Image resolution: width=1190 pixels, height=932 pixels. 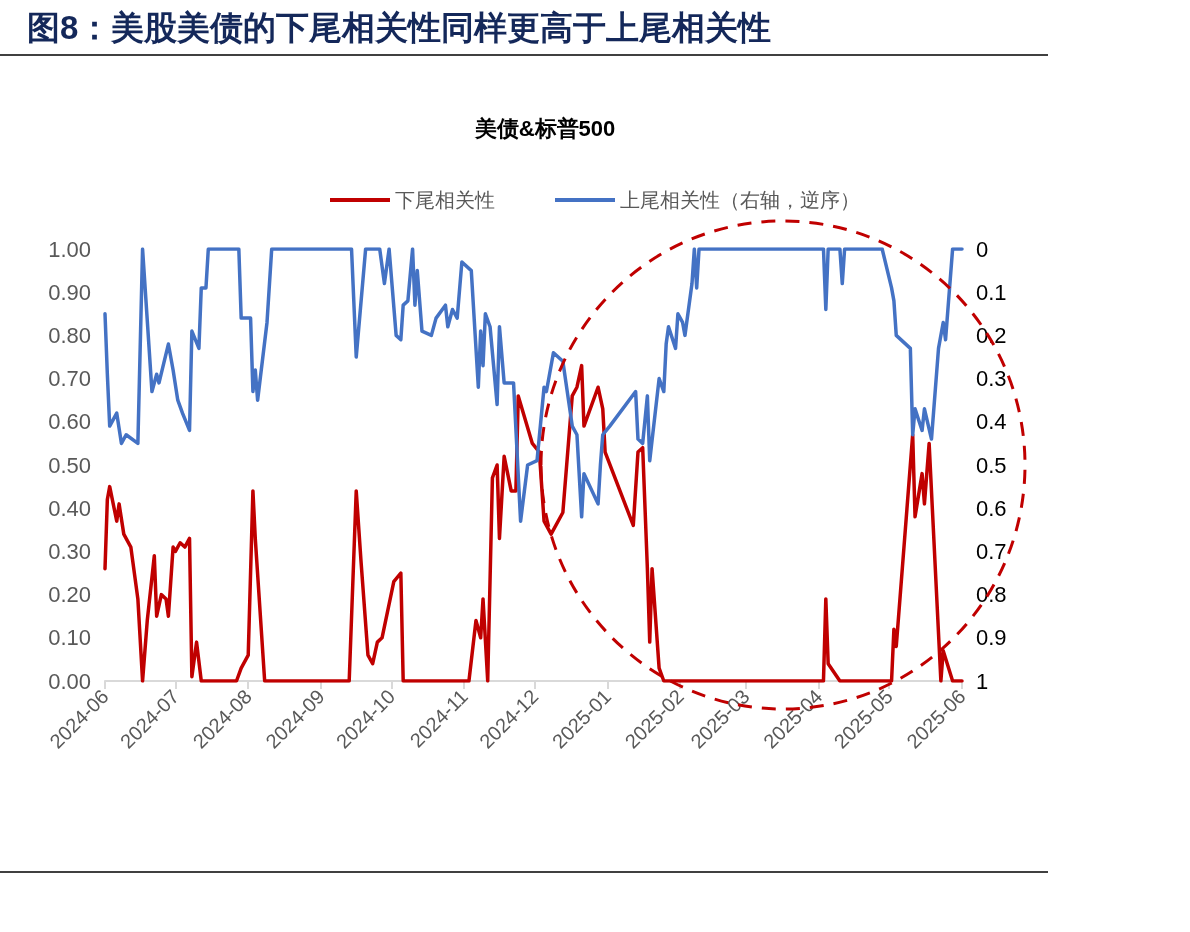 What do you see at coordinates (991, 595) in the screenshot?
I see `y2-tick-label: 0.8` at bounding box center [991, 595].